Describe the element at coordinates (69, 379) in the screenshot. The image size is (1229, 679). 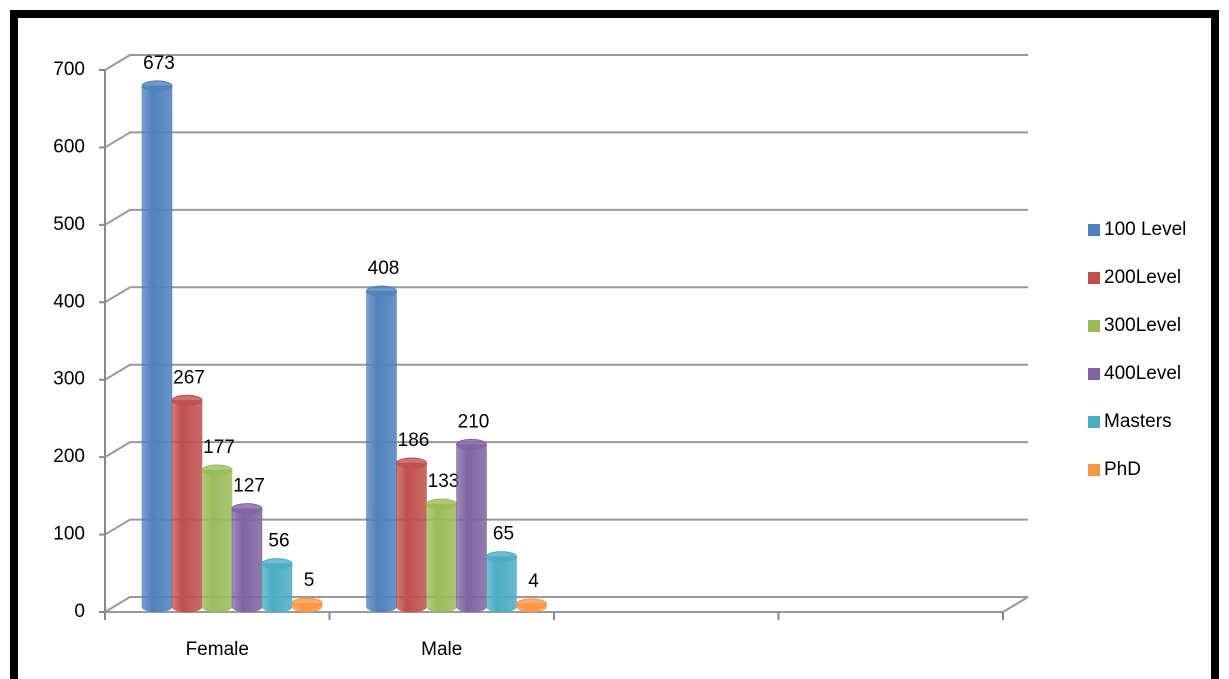
I see `y-tick-label: 300` at that location.